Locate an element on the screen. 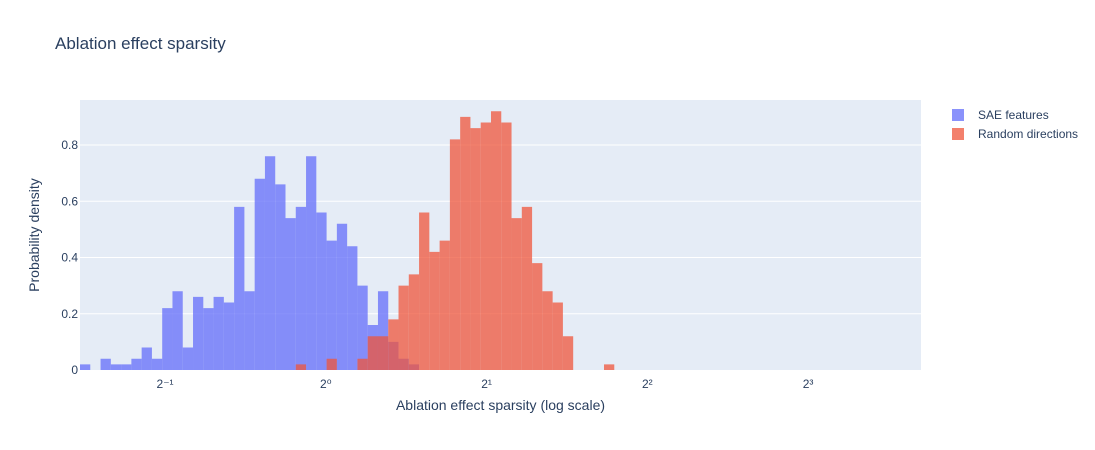 This screenshot has height=450, width=1095. y-tick-label: 0.6 is located at coordinates (69, 201).